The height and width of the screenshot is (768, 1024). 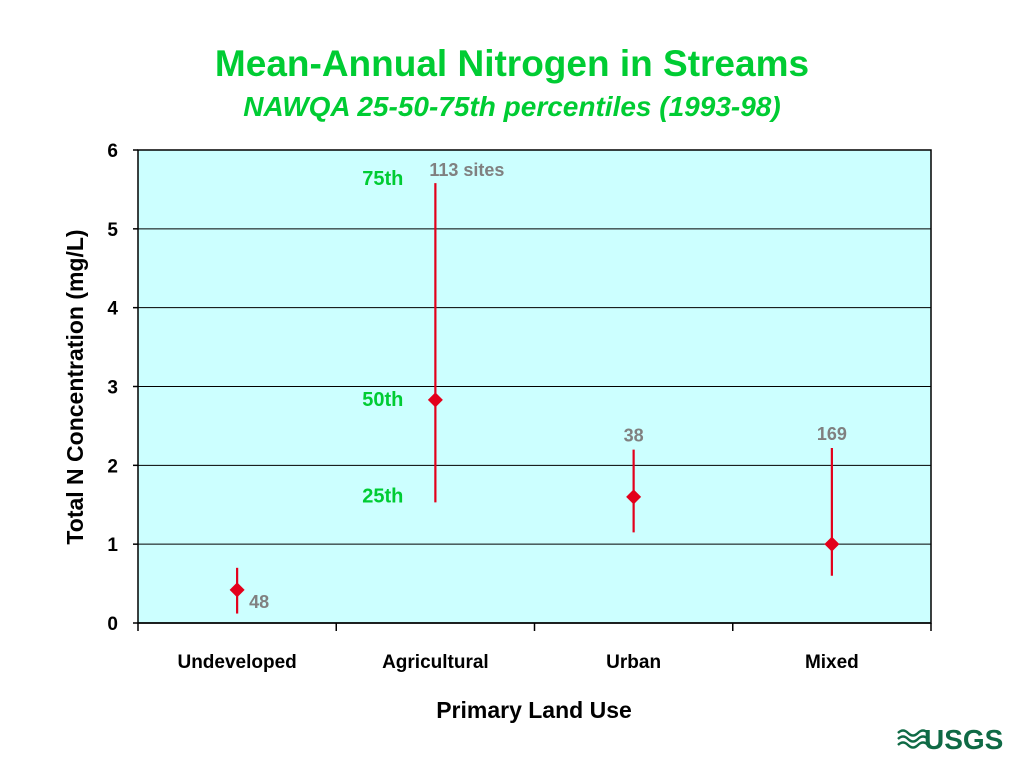 I want to click on site-count-label: 38, so click(x=634, y=436).